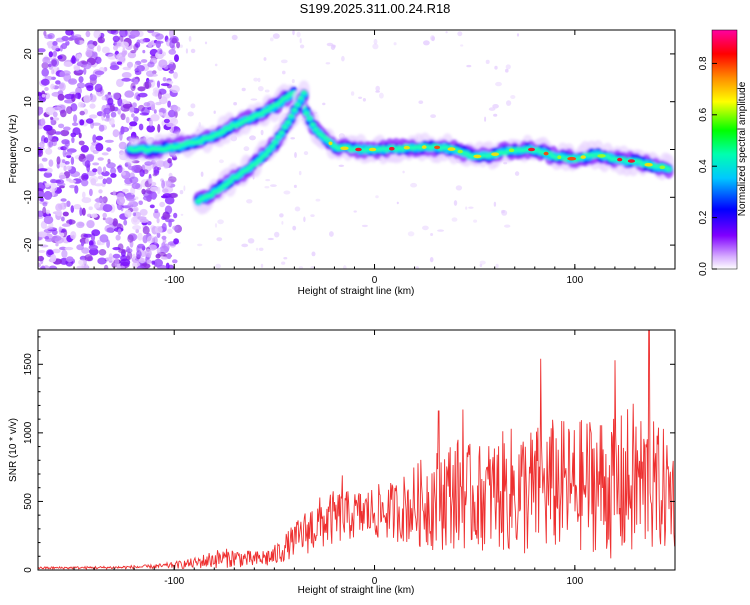 This screenshot has width=750, height=605. Describe the element at coordinates (174, 280) in the screenshot. I see `spectrogram-x-tick-label: -100` at that location.